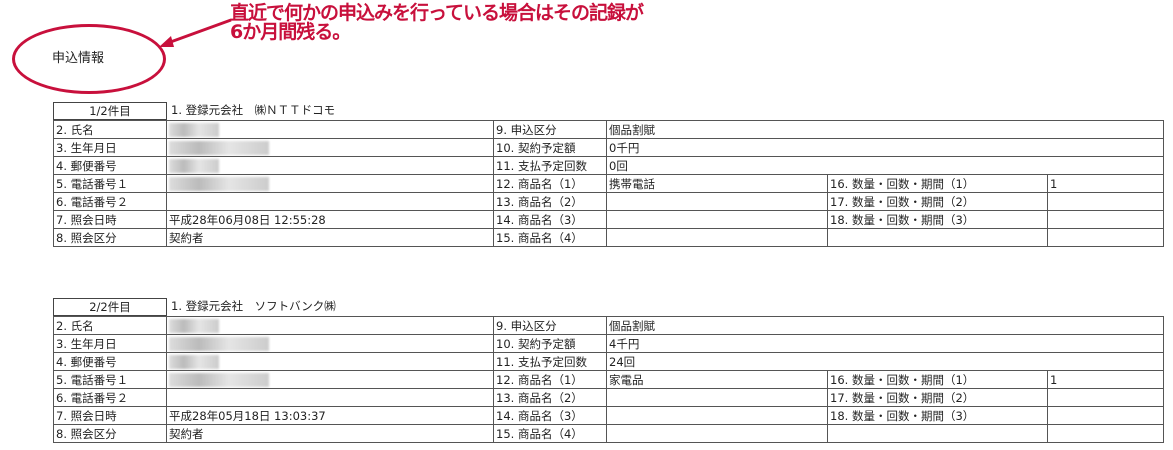  I want to click on annotation-line2: 6か月間残る。, so click(290, 32).